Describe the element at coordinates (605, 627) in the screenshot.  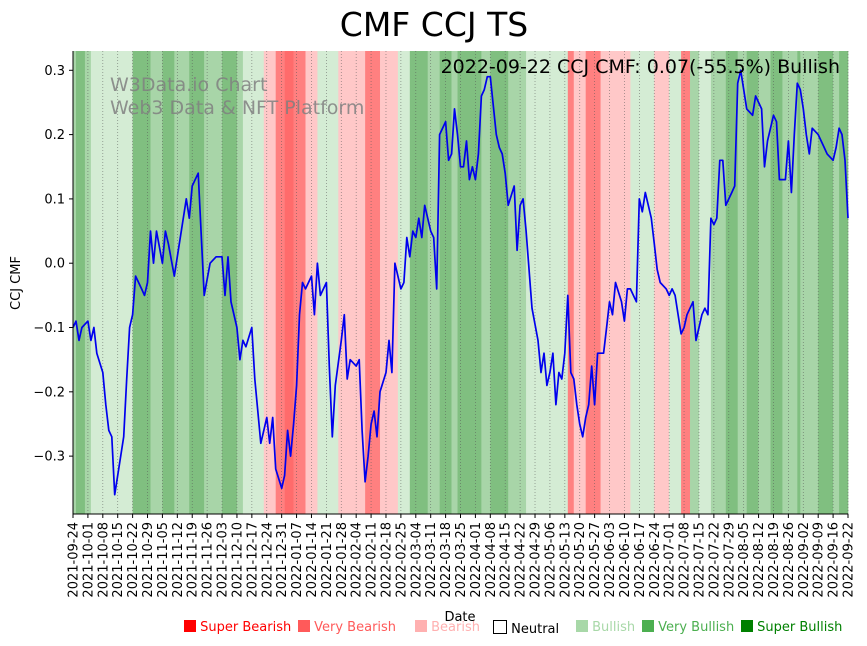
I see `legend-item: Bullish` at that location.